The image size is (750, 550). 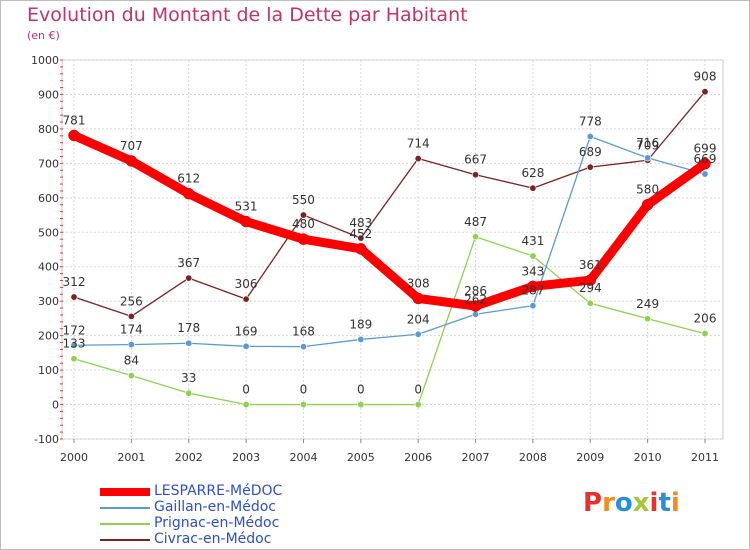 I want to click on y-tick-label: 600, so click(x=48, y=198).